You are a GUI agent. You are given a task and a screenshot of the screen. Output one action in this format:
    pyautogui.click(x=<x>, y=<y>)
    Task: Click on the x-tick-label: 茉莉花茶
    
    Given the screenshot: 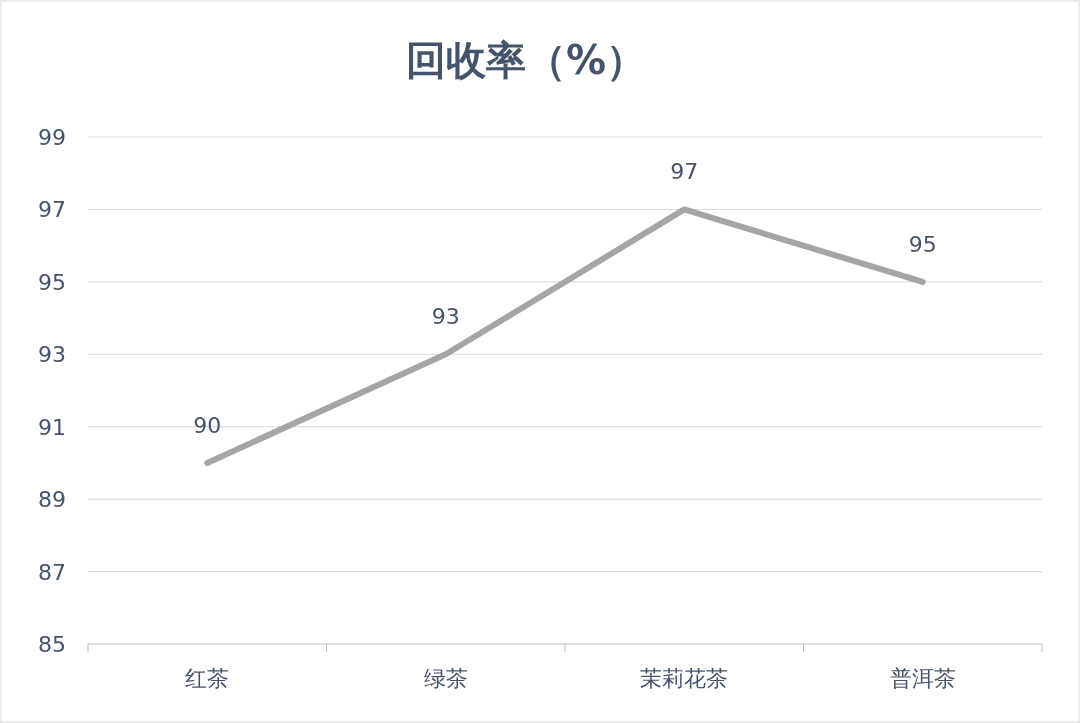 What is the action you would take?
    pyautogui.click(x=684, y=678)
    